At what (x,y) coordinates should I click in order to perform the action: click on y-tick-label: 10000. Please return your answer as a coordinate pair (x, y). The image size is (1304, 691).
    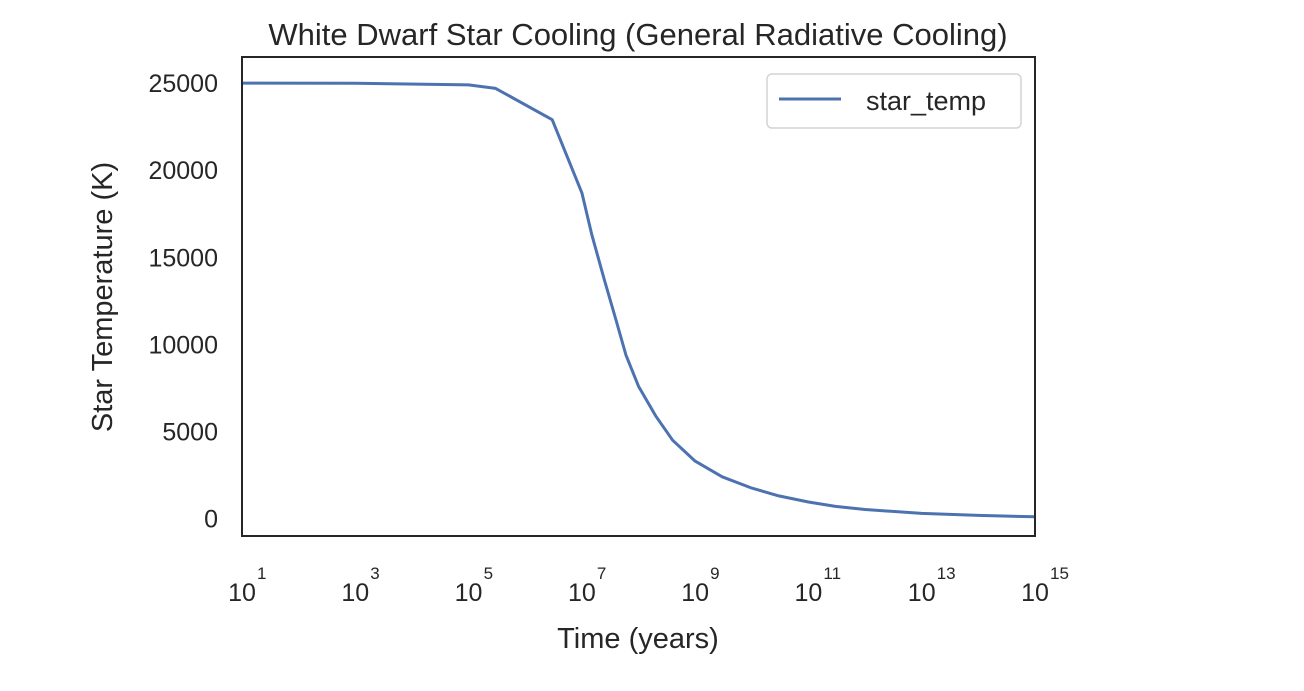
    Looking at the image, I should click on (183, 345).